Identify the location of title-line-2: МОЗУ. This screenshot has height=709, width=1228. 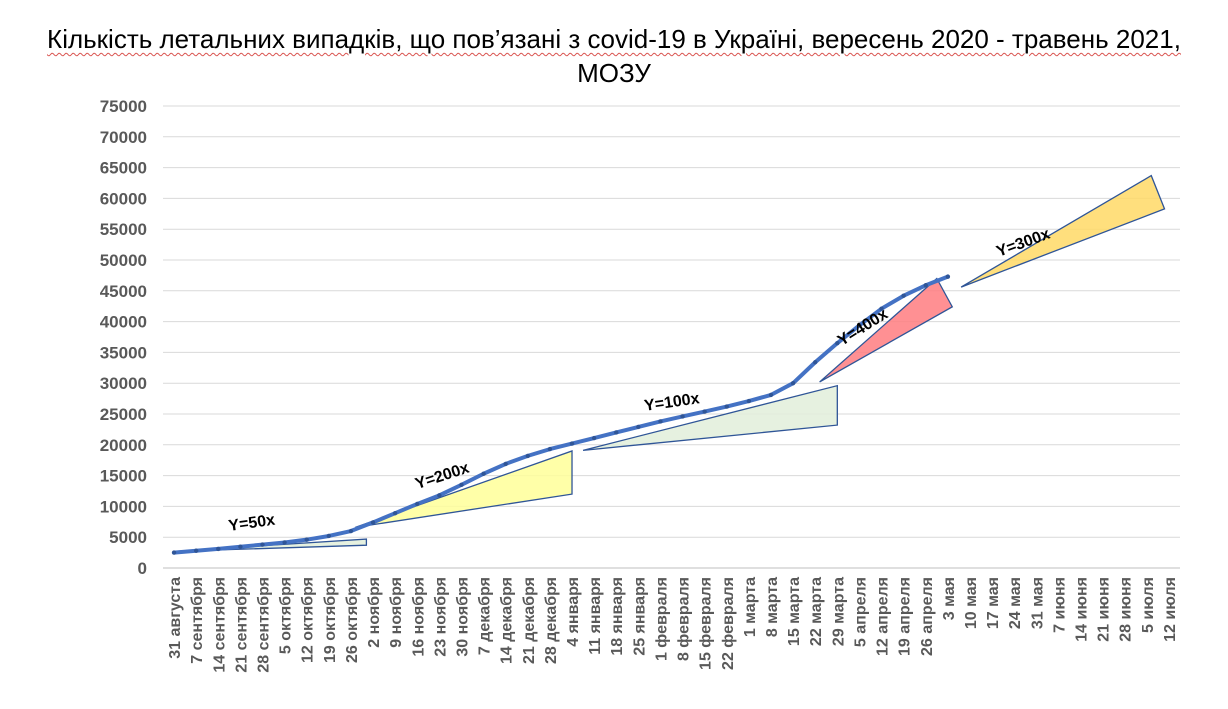
(614, 73).